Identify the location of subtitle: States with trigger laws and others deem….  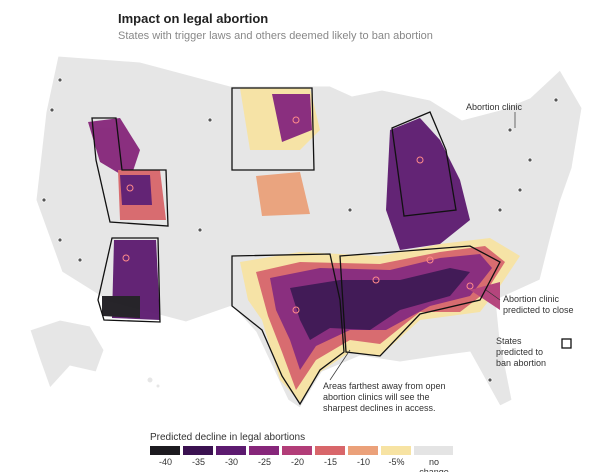
(275, 36).